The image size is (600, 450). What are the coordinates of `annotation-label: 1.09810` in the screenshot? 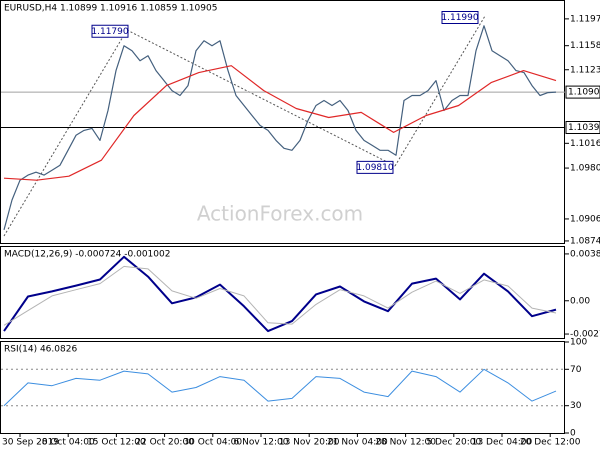 It's located at (374, 168).